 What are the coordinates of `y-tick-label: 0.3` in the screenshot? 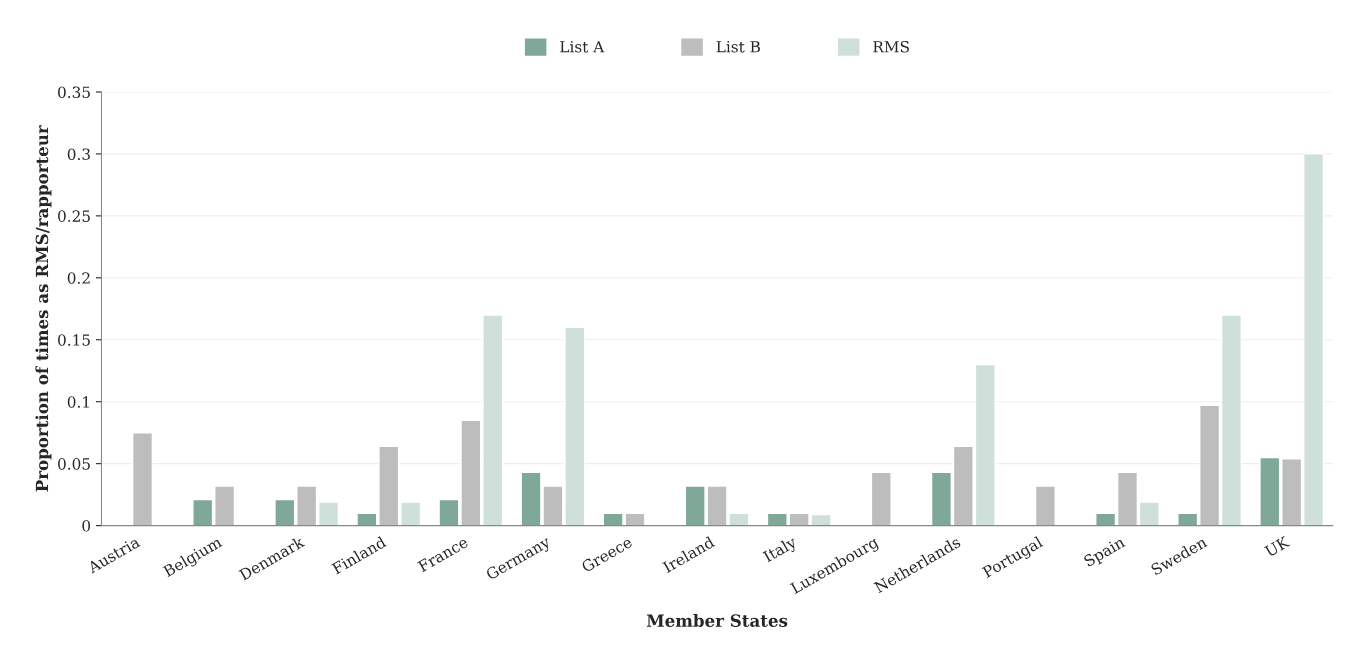 It's located at (78, 154).